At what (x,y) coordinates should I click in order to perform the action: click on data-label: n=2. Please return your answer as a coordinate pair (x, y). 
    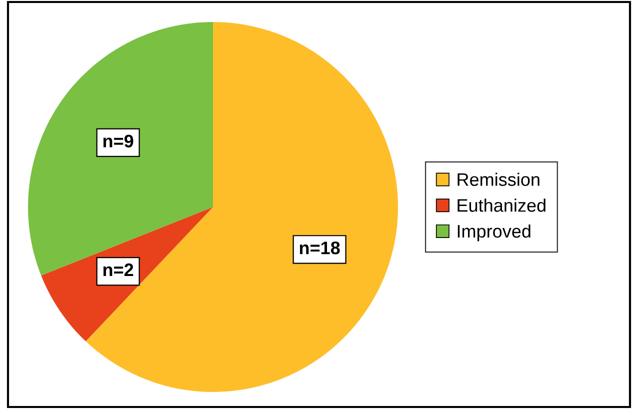
    Looking at the image, I should click on (118, 269).